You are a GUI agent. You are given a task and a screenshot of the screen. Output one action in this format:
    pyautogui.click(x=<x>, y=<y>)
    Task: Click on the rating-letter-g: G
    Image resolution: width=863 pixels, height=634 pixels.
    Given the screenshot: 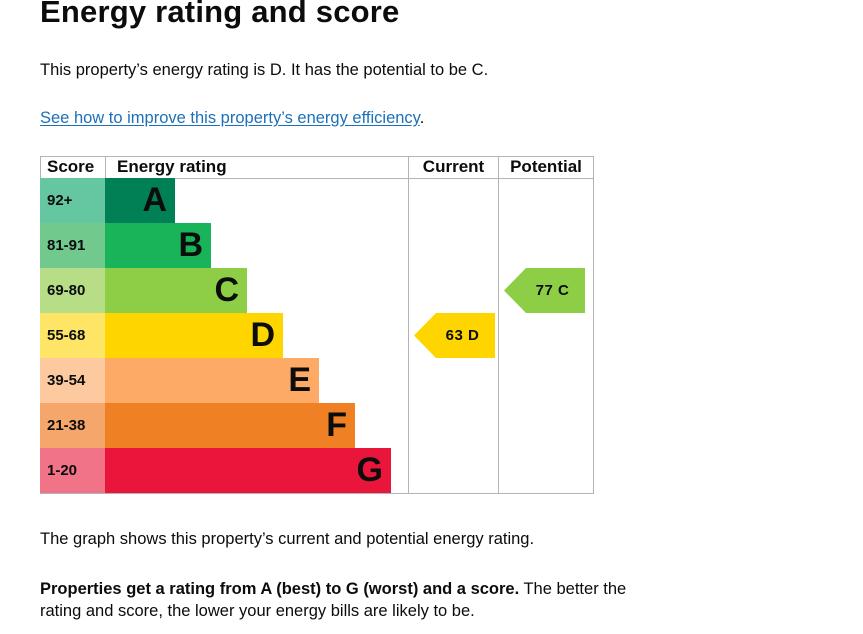 What is the action you would take?
    pyautogui.click(x=369, y=470)
    